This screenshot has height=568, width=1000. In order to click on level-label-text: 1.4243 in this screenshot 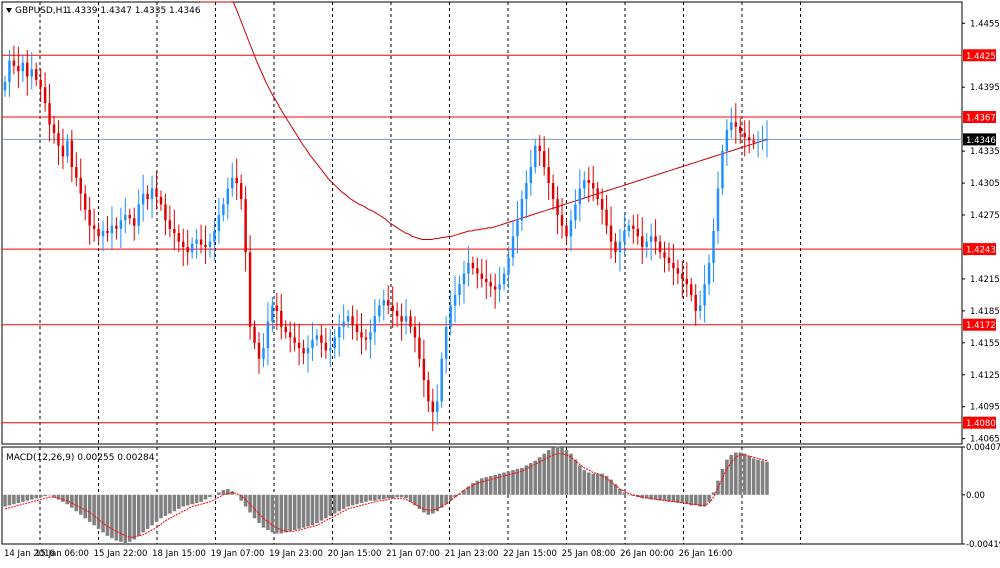, I will do `click(981, 251)`.